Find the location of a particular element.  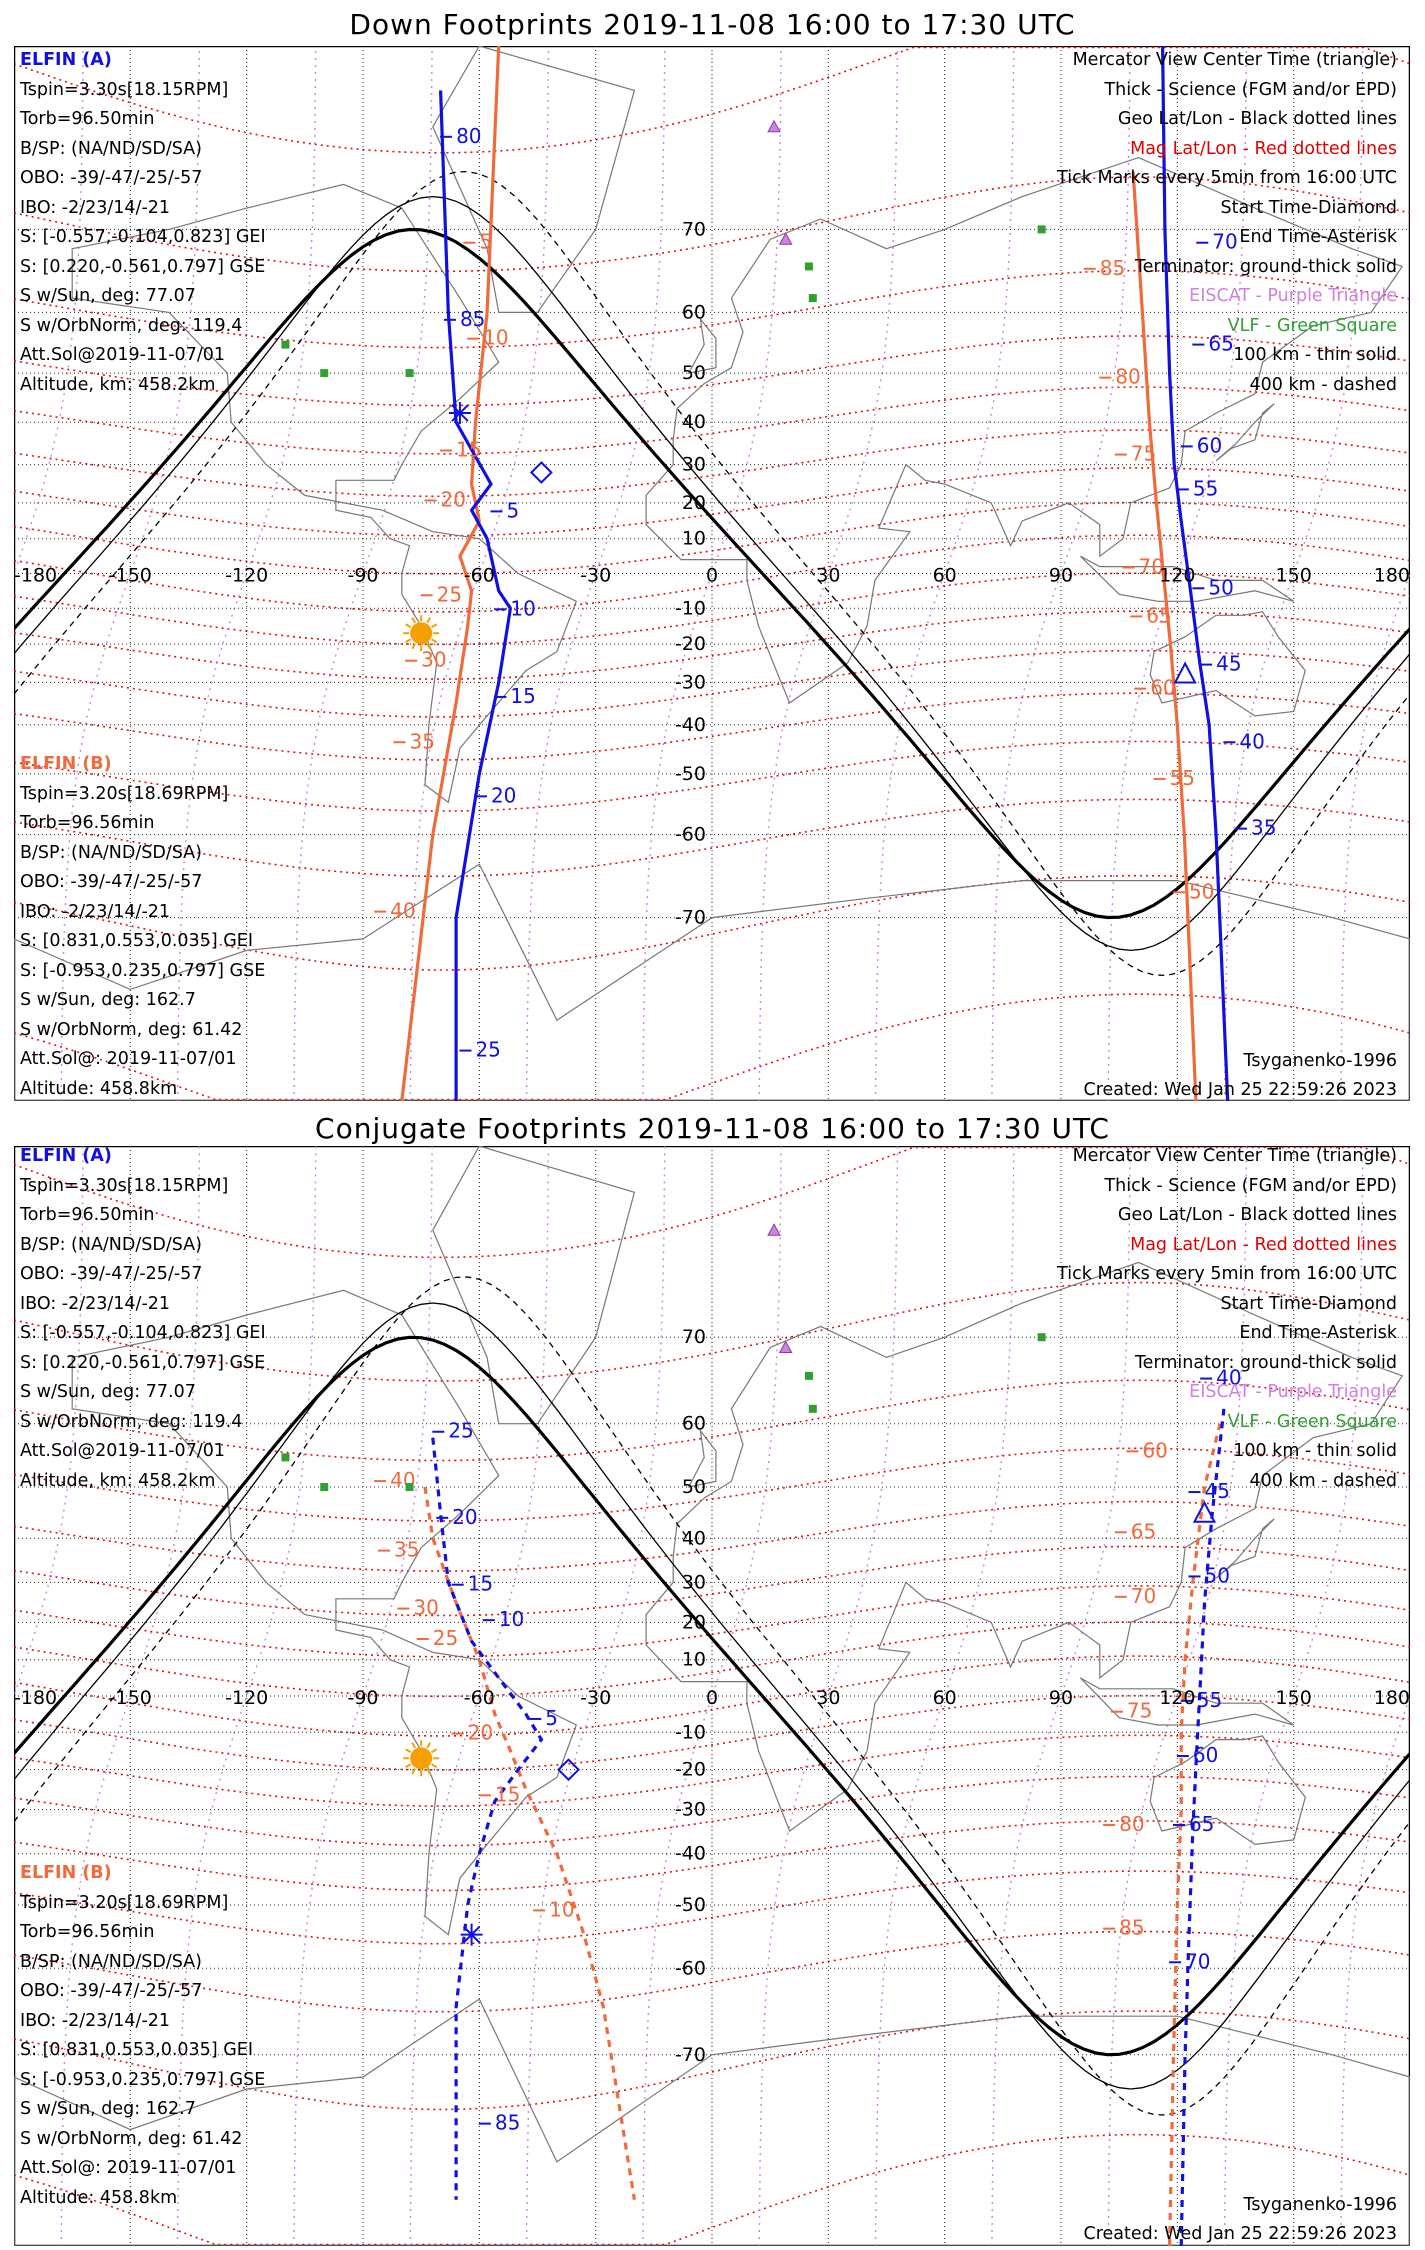

lon-tick-label: -60 is located at coordinates (479, 1698).